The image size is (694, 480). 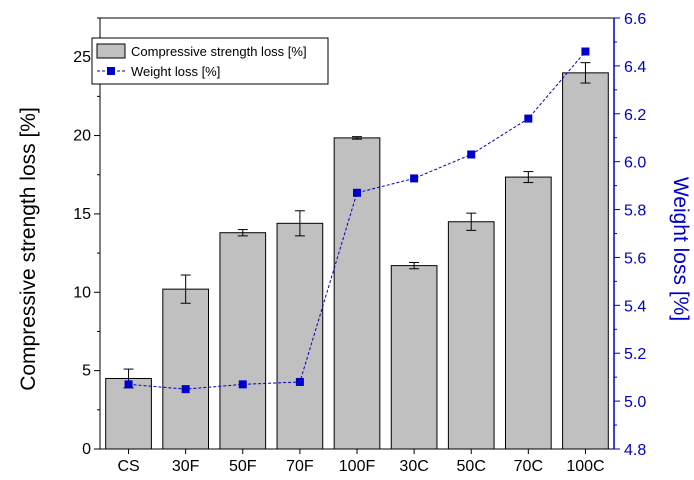 What do you see at coordinates (128, 466) in the screenshot?
I see `x-tick-label-cs: CS` at bounding box center [128, 466].